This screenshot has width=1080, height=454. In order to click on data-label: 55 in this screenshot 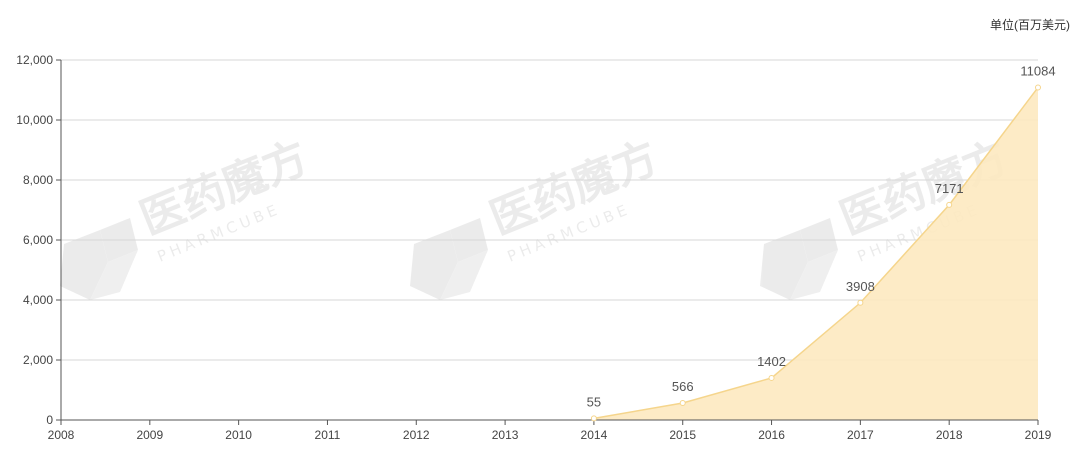, I will do `click(594, 401)`.